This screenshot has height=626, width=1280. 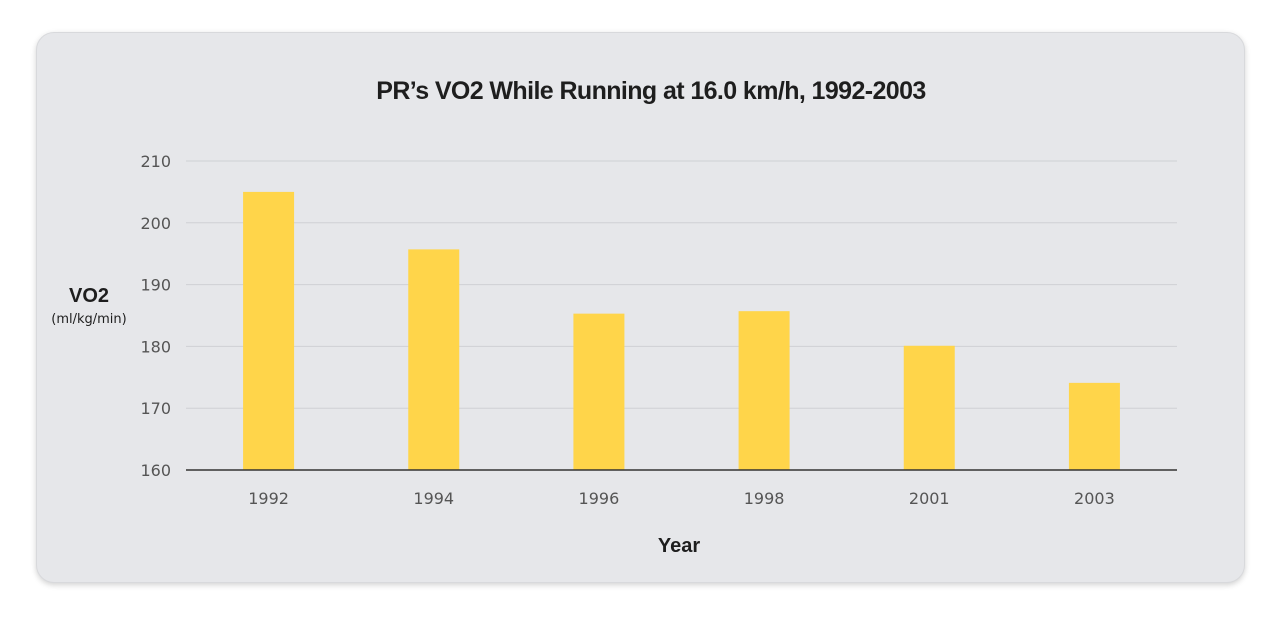 What do you see at coordinates (88, 319) in the screenshot?
I see `y-axis-unit: (ml/kg/min)` at bounding box center [88, 319].